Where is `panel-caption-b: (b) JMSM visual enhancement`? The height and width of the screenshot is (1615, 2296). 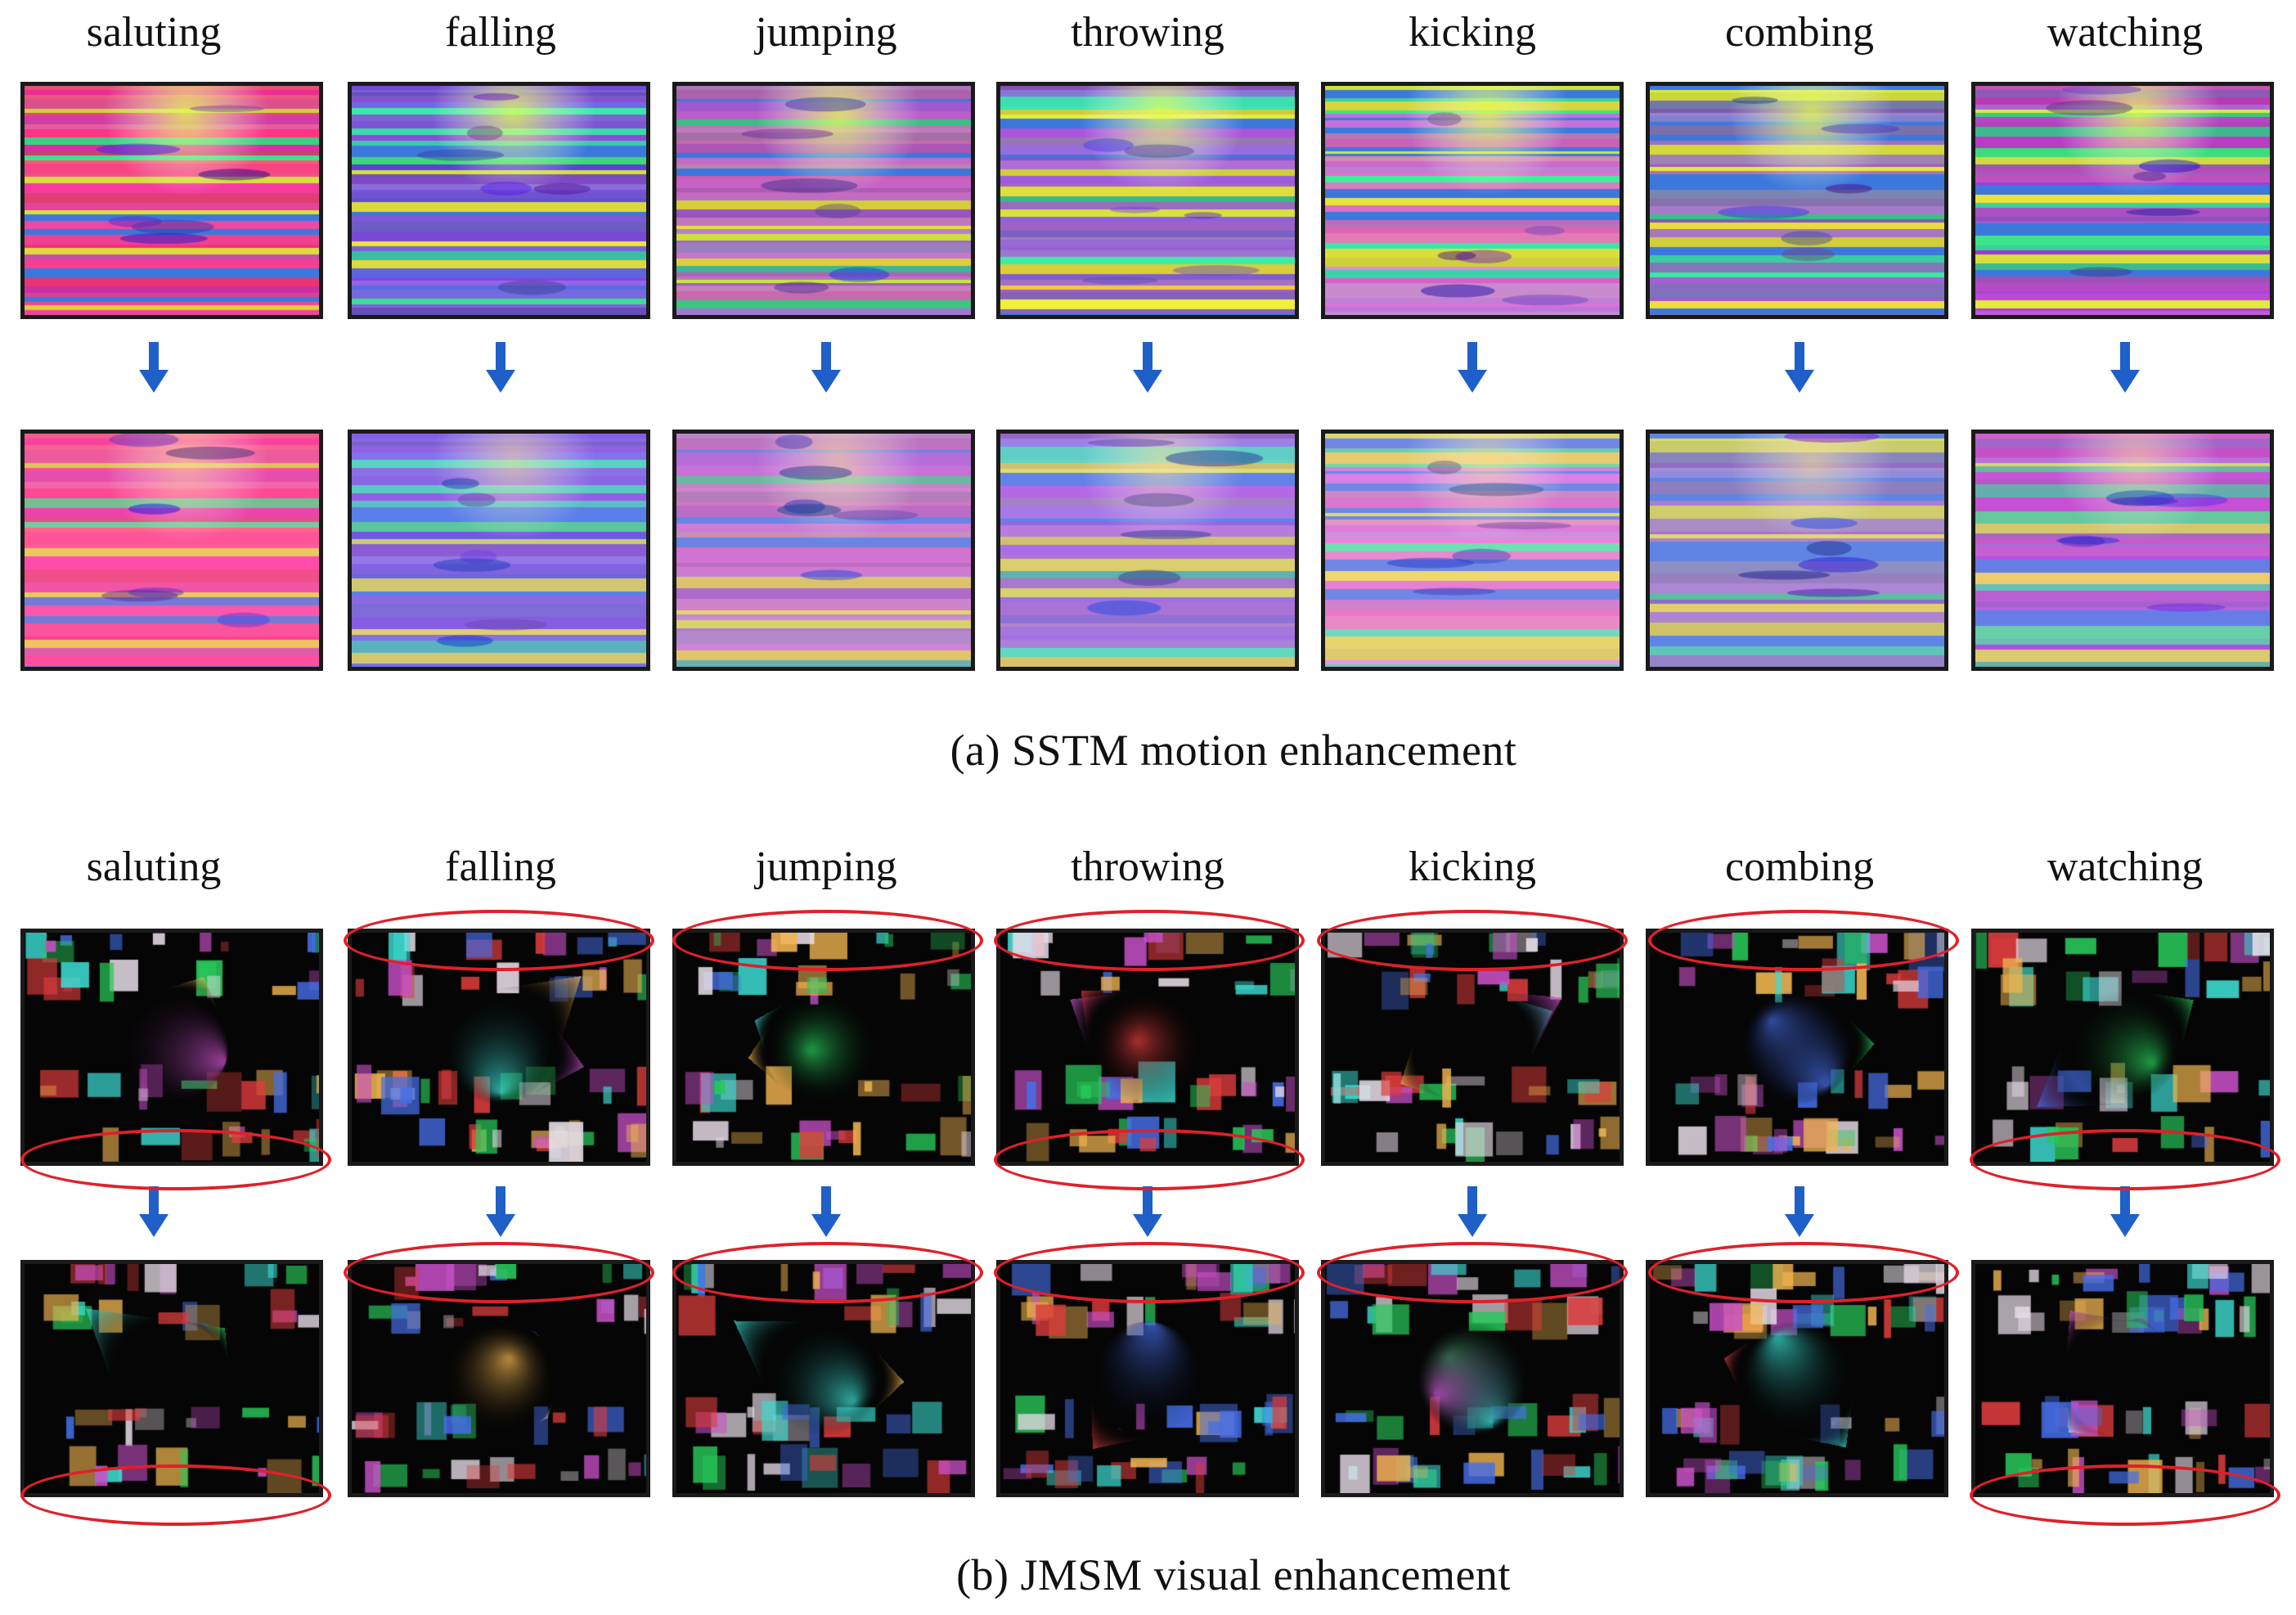
panel-caption-b: (b) JMSM visual enhancement is located at coordinates (1234, 1574).